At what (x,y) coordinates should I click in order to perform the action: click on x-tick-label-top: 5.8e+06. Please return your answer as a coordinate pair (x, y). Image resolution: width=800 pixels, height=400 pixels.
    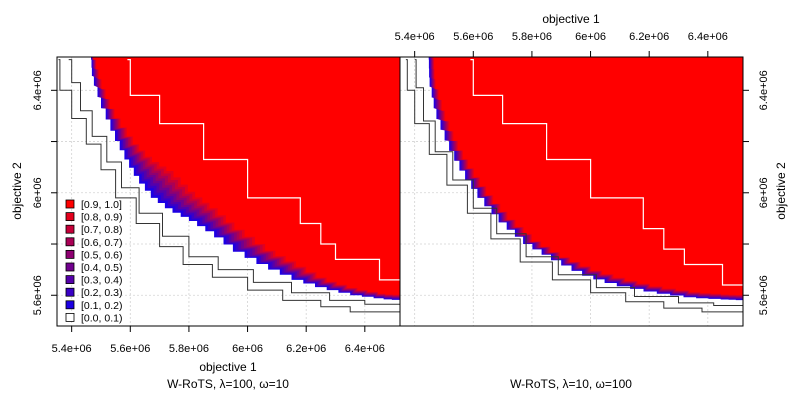
    Looking at the image, I should click on (532, 37).